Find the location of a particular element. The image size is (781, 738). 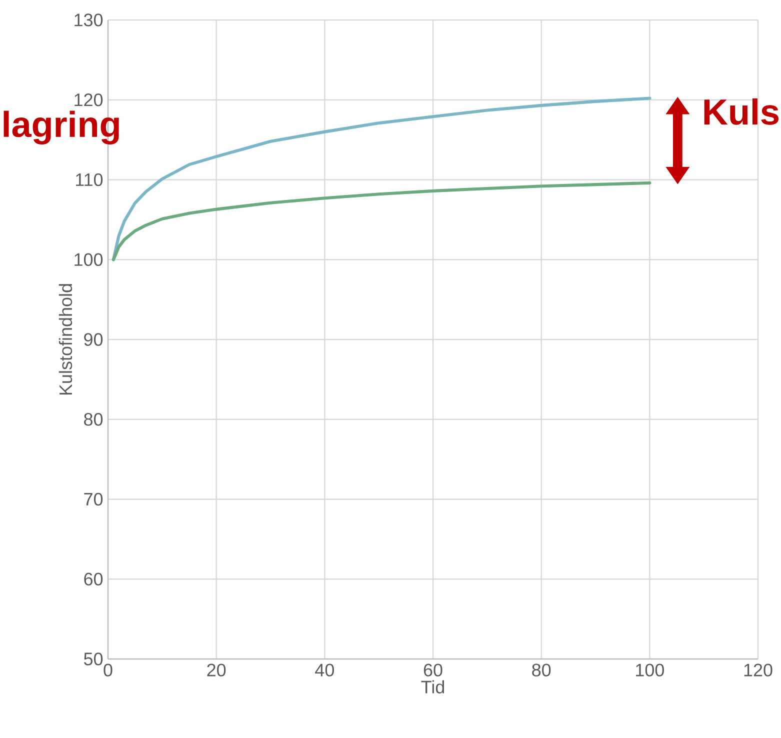

y-tick-label: 110 is located at coordinates (89, 179).